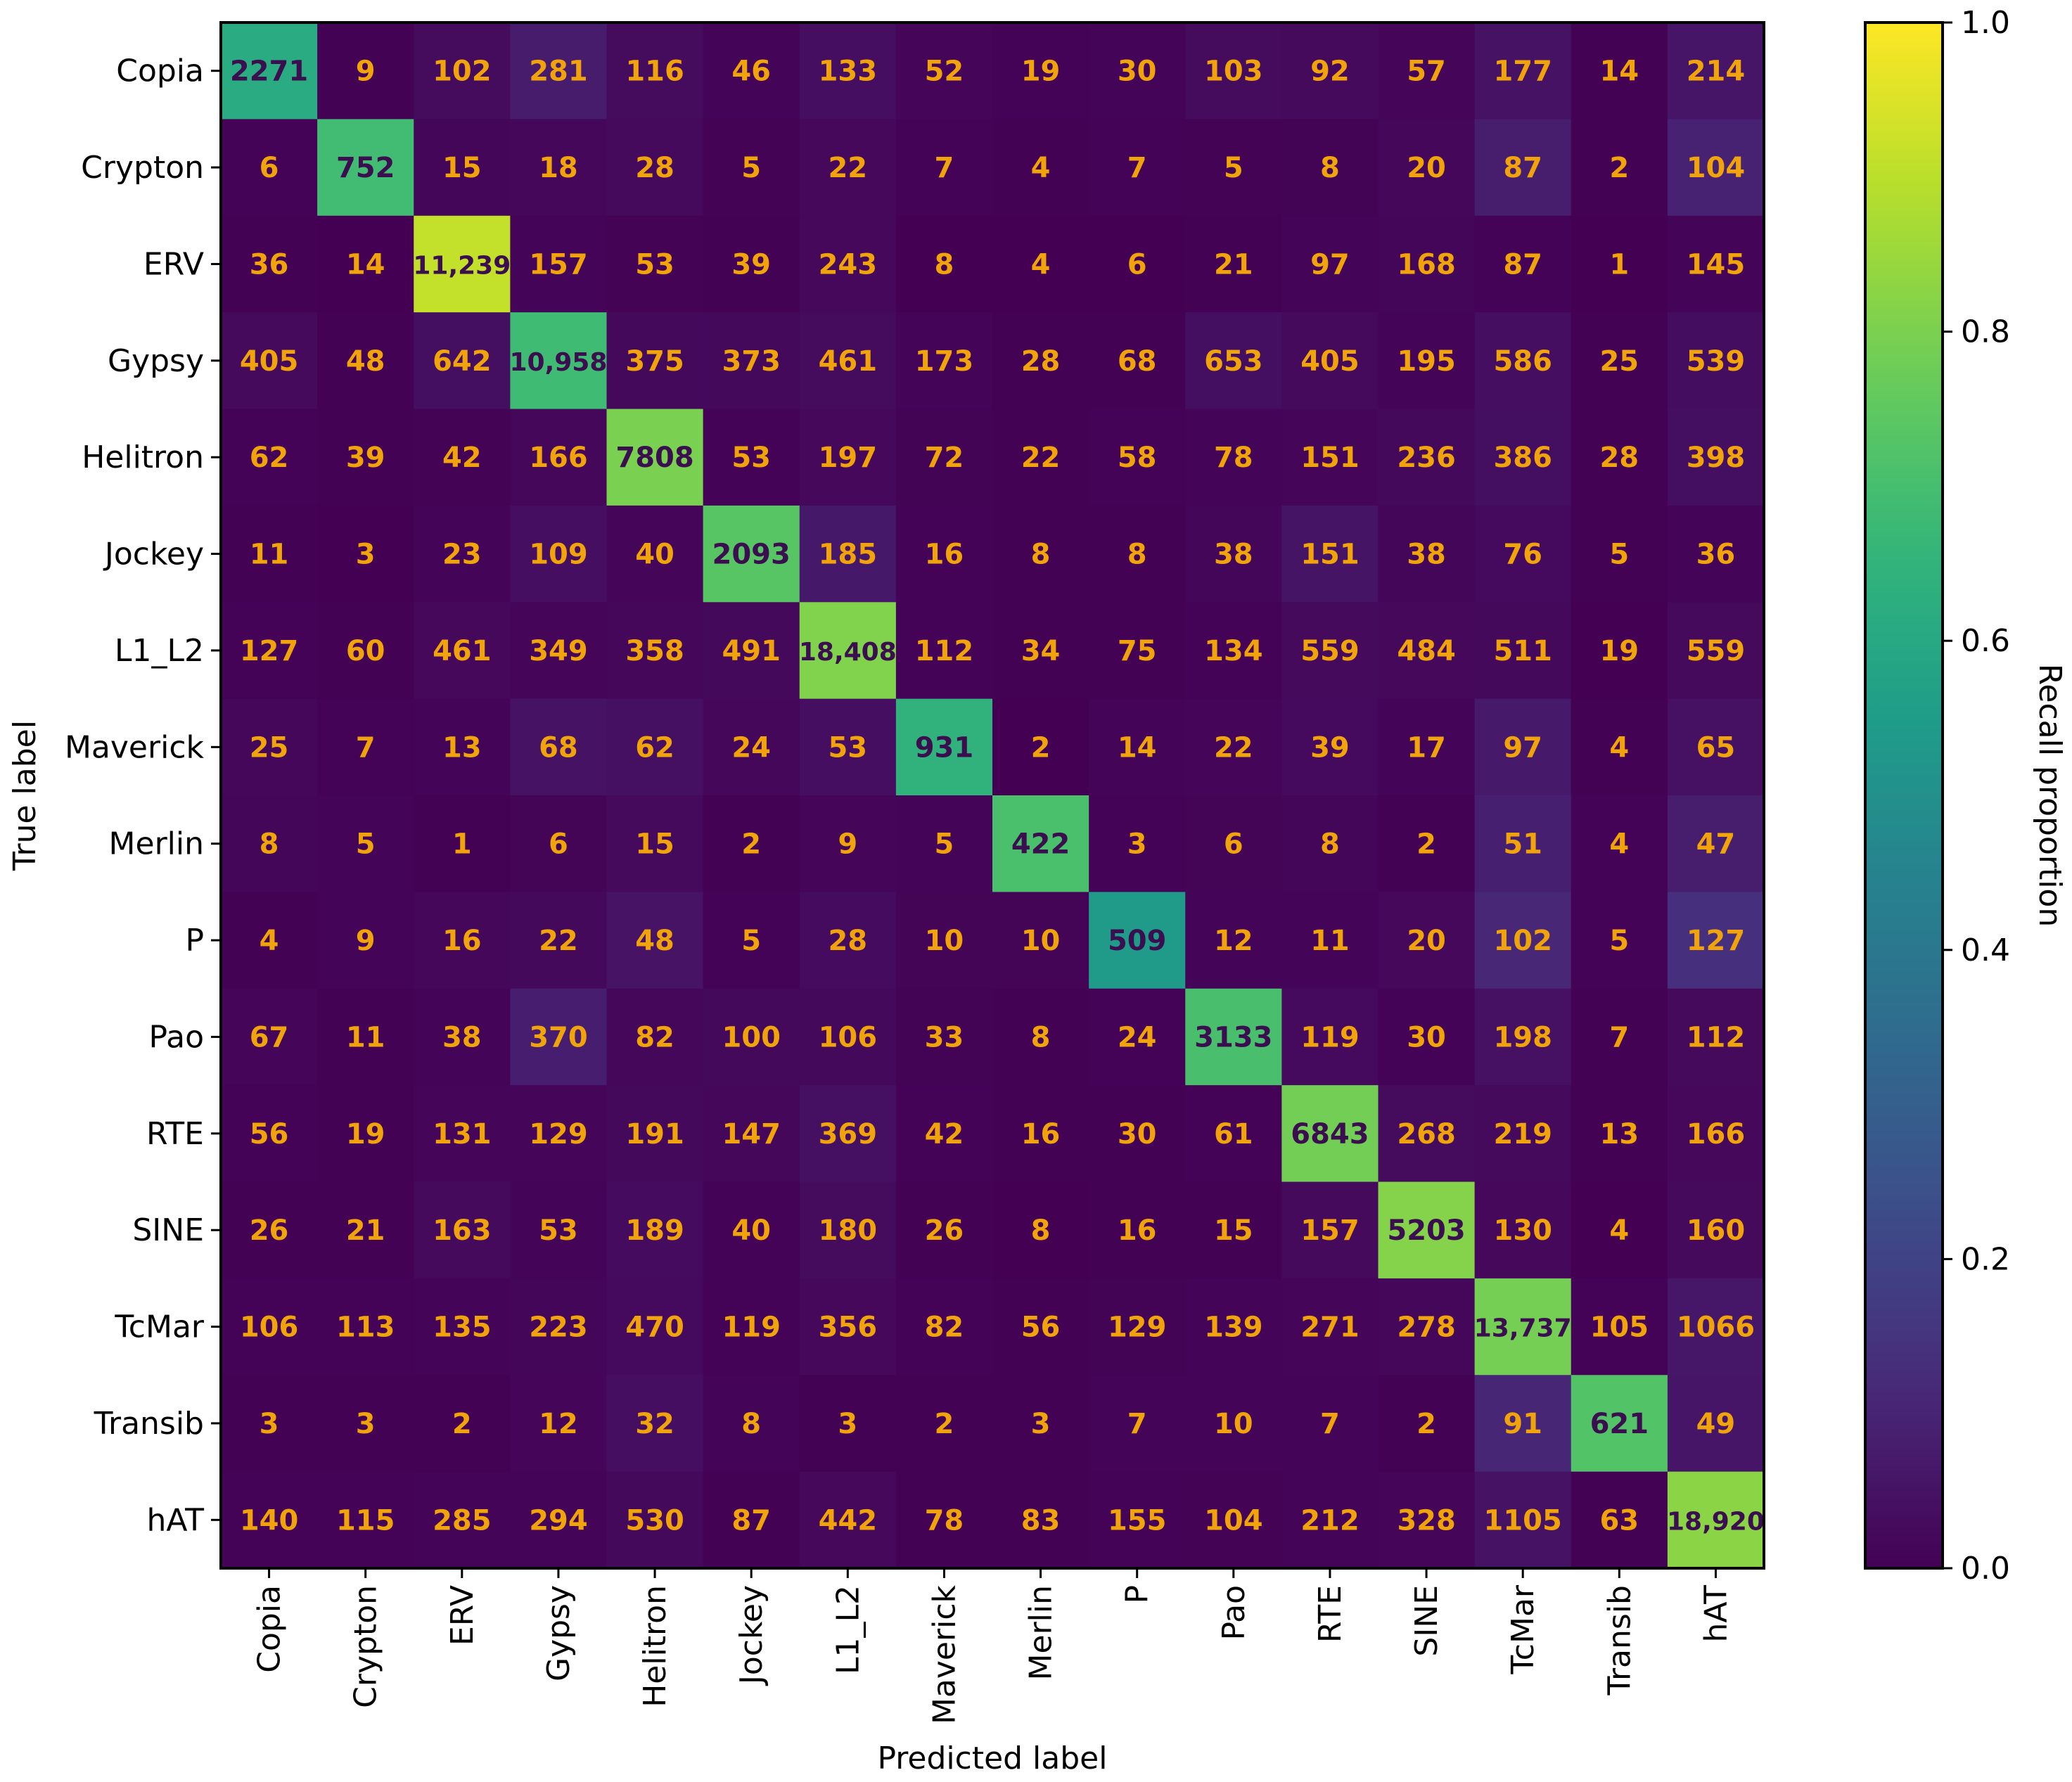  I want to click on cell-value: 2, so click(751, 845).